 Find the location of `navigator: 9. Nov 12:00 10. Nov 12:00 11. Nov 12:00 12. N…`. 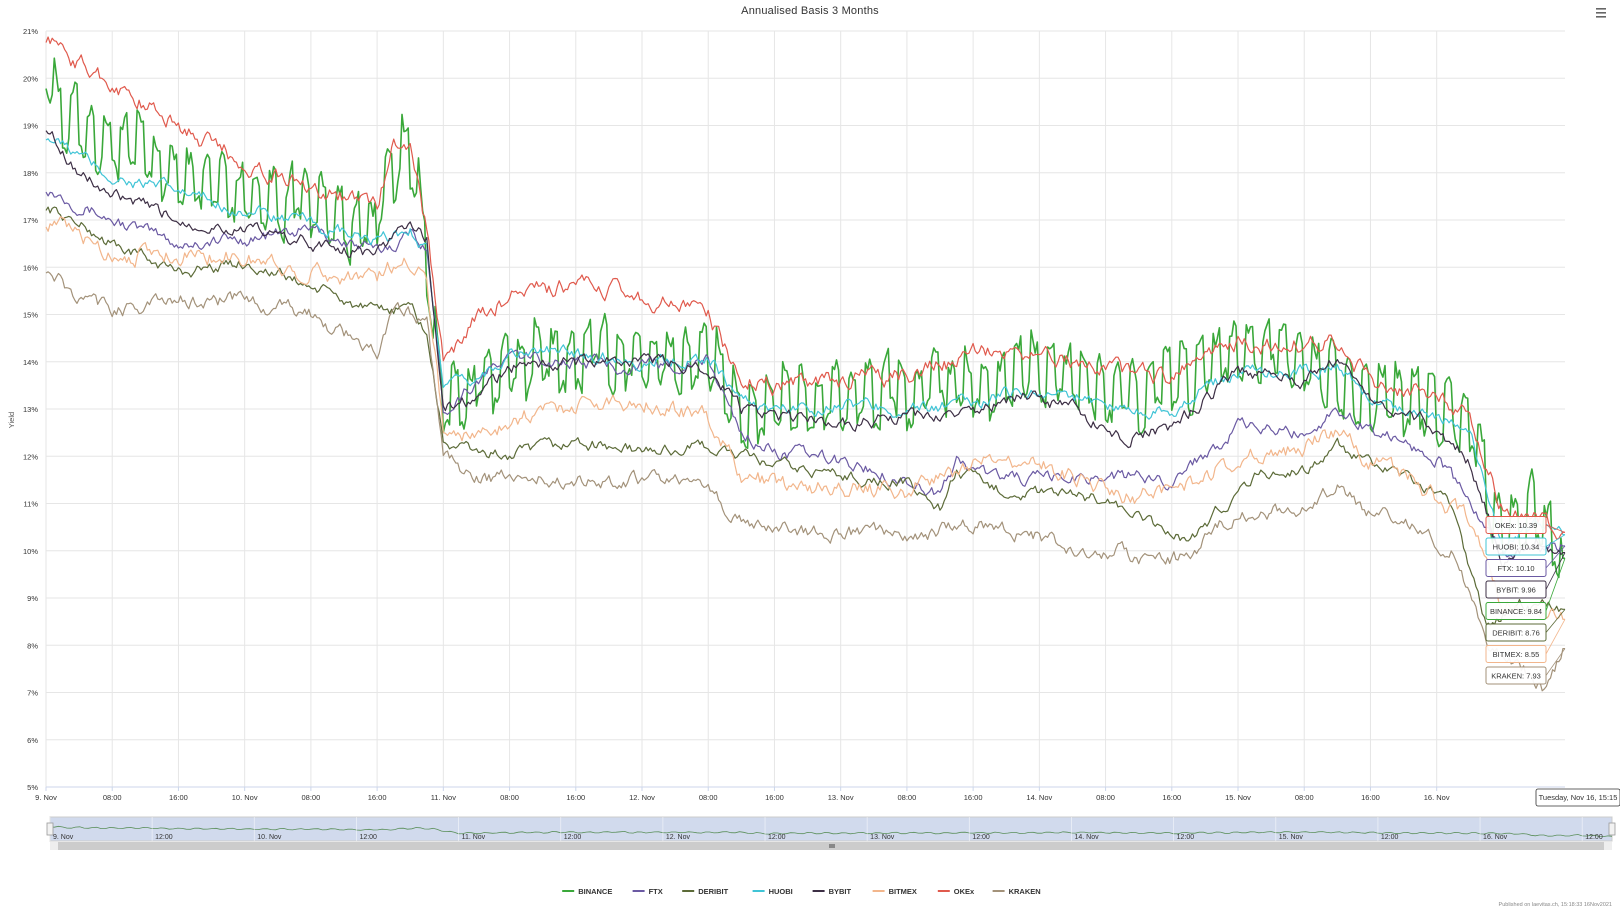

navigator: 9. Nov 12:00 10. Nov 12:00 11. Nov 12:00 12. N… is located at coordinates (831, 833).